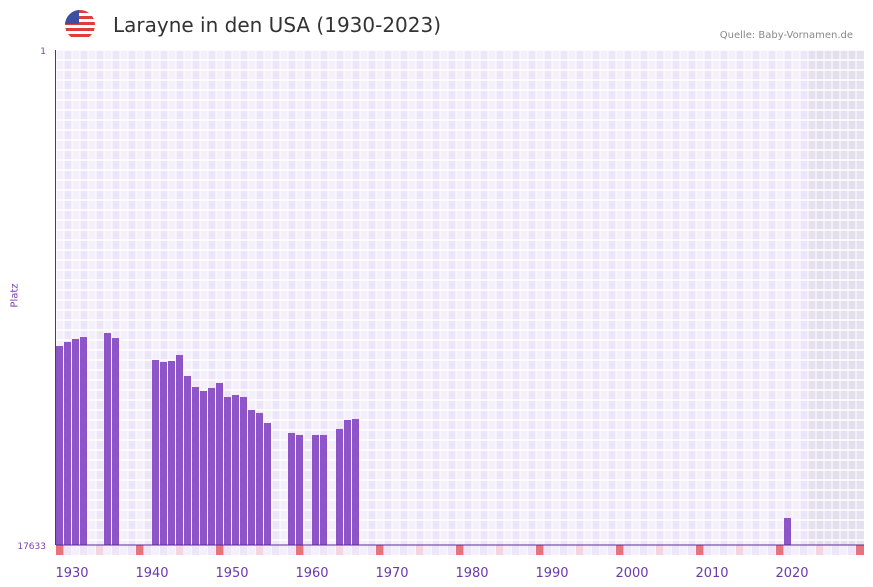  Describe the element at coordinates (155, 452) in the screenshot. I see `bar-1942` at that location.